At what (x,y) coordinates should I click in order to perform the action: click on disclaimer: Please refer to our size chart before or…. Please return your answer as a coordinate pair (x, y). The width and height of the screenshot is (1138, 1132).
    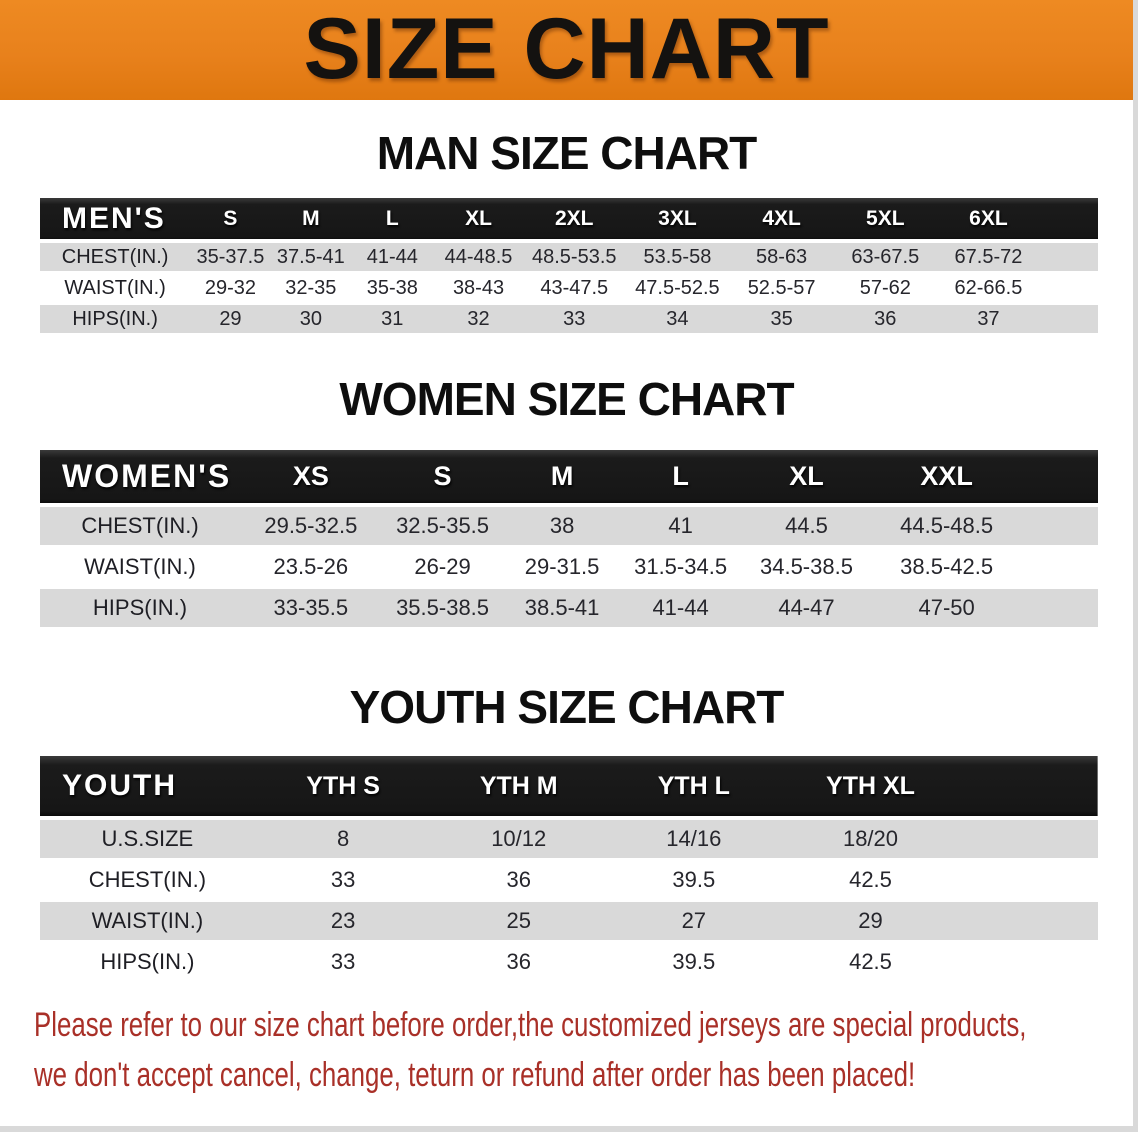
    Looking at the image, I should click on (566, 1050).